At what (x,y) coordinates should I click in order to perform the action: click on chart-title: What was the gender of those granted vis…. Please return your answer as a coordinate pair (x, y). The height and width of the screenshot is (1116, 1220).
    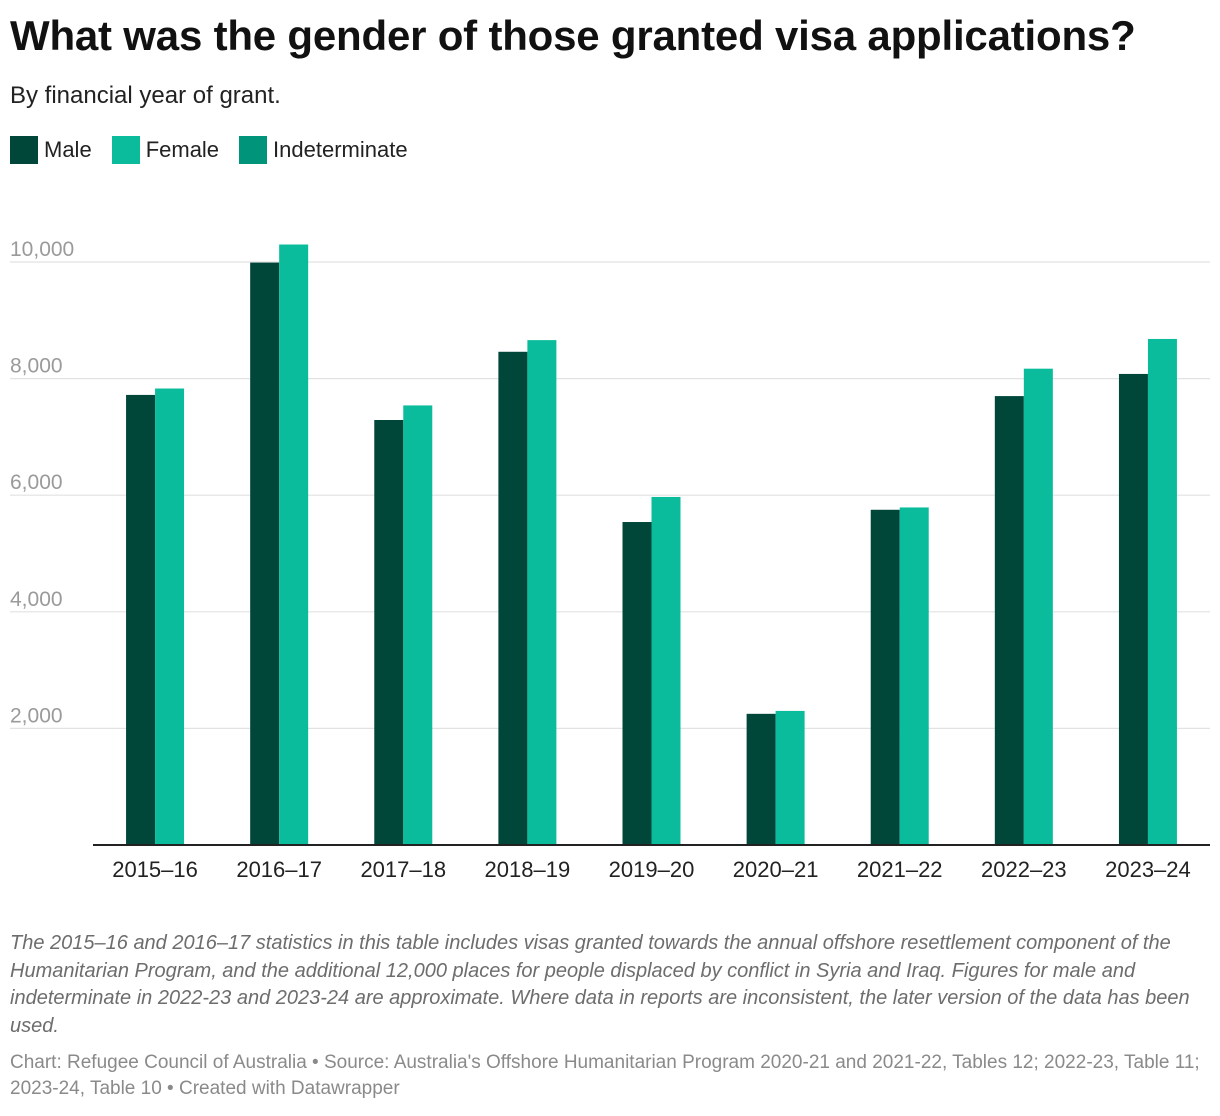
    Looking at the image, I should click on (573, 35).